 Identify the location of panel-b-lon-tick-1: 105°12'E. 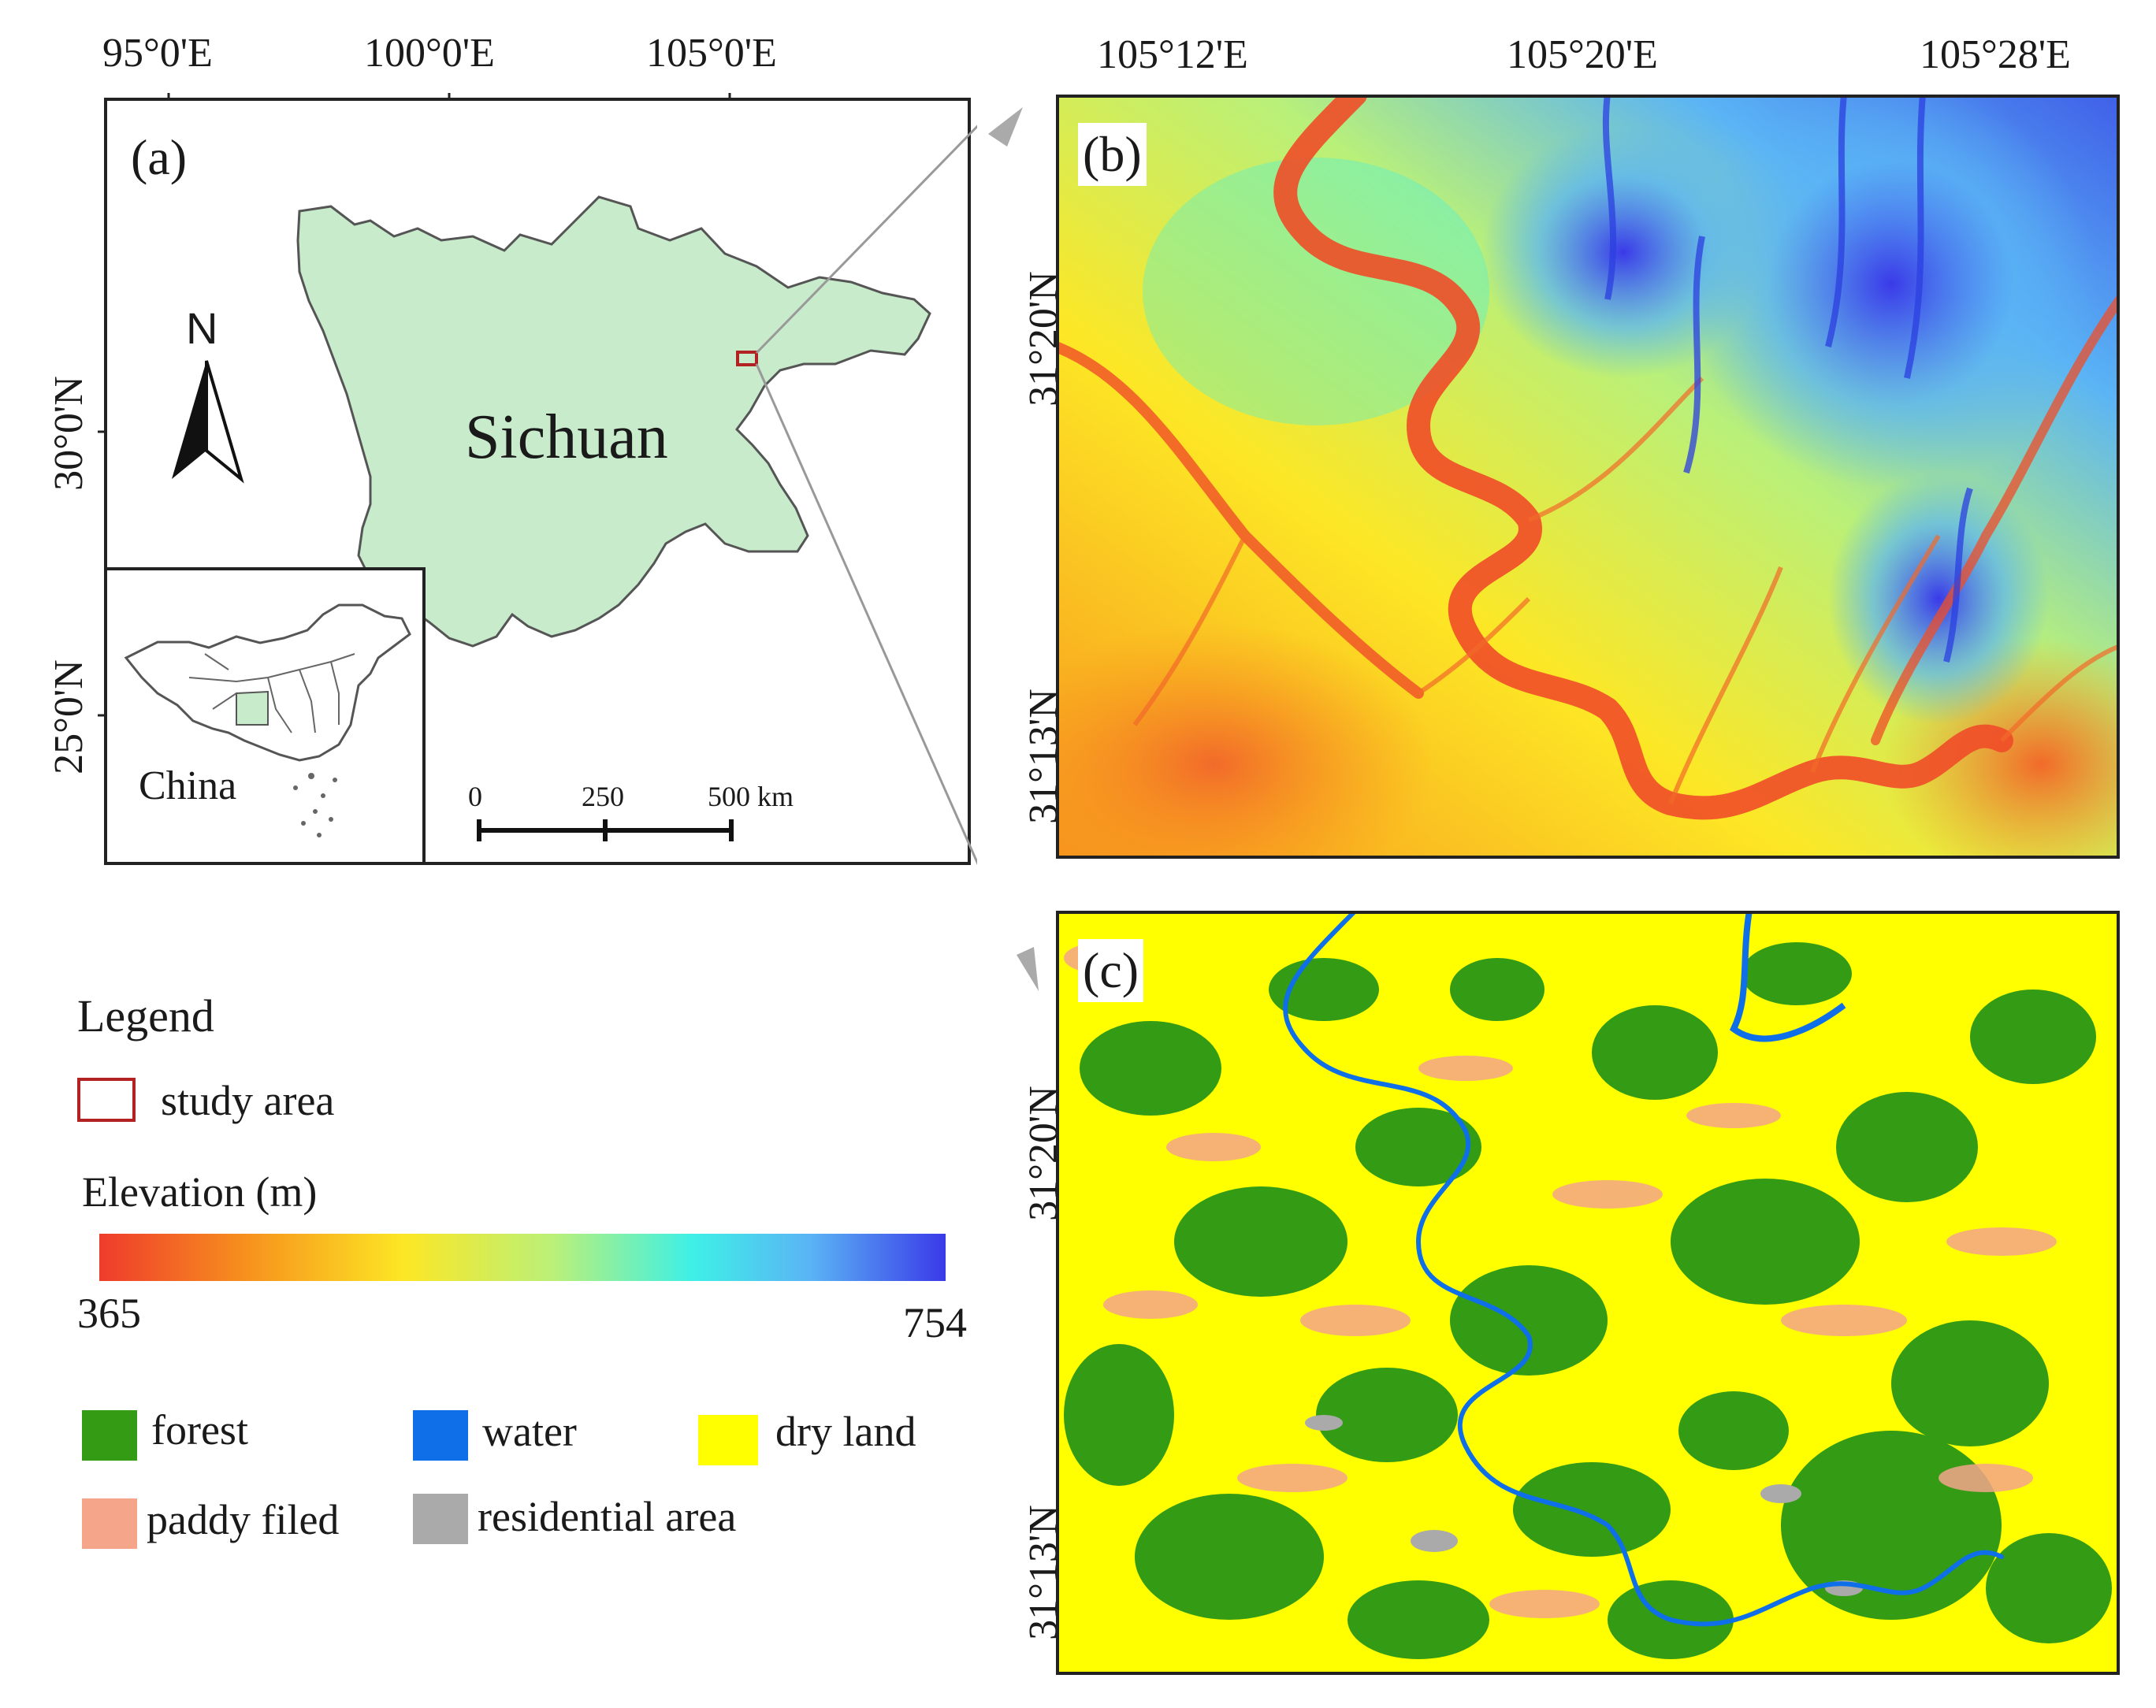
(1172, 54).